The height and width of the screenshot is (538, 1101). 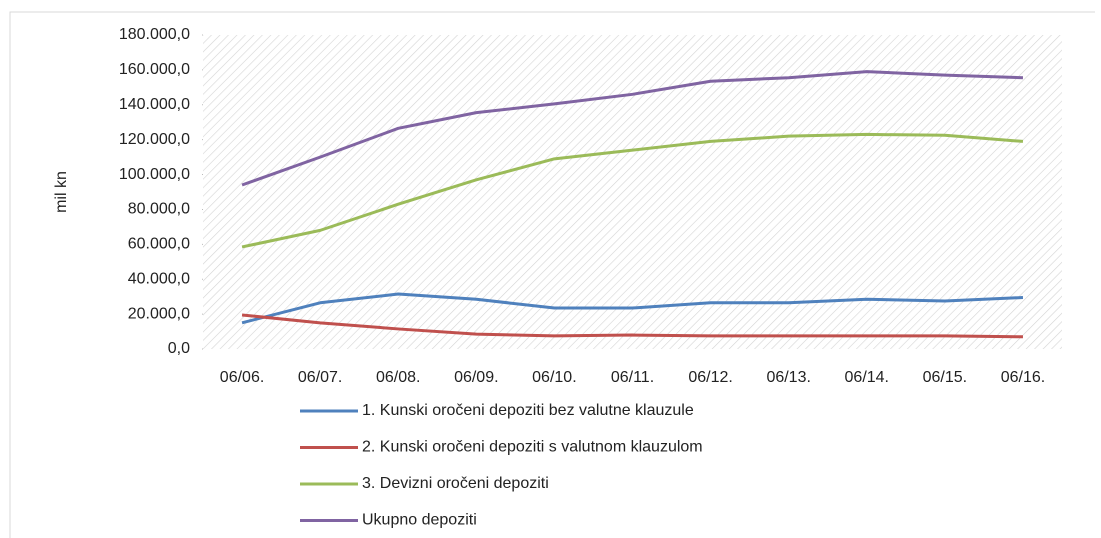 I want to click on y-tick-label: 100.000,0, so click(x=154, y=174).